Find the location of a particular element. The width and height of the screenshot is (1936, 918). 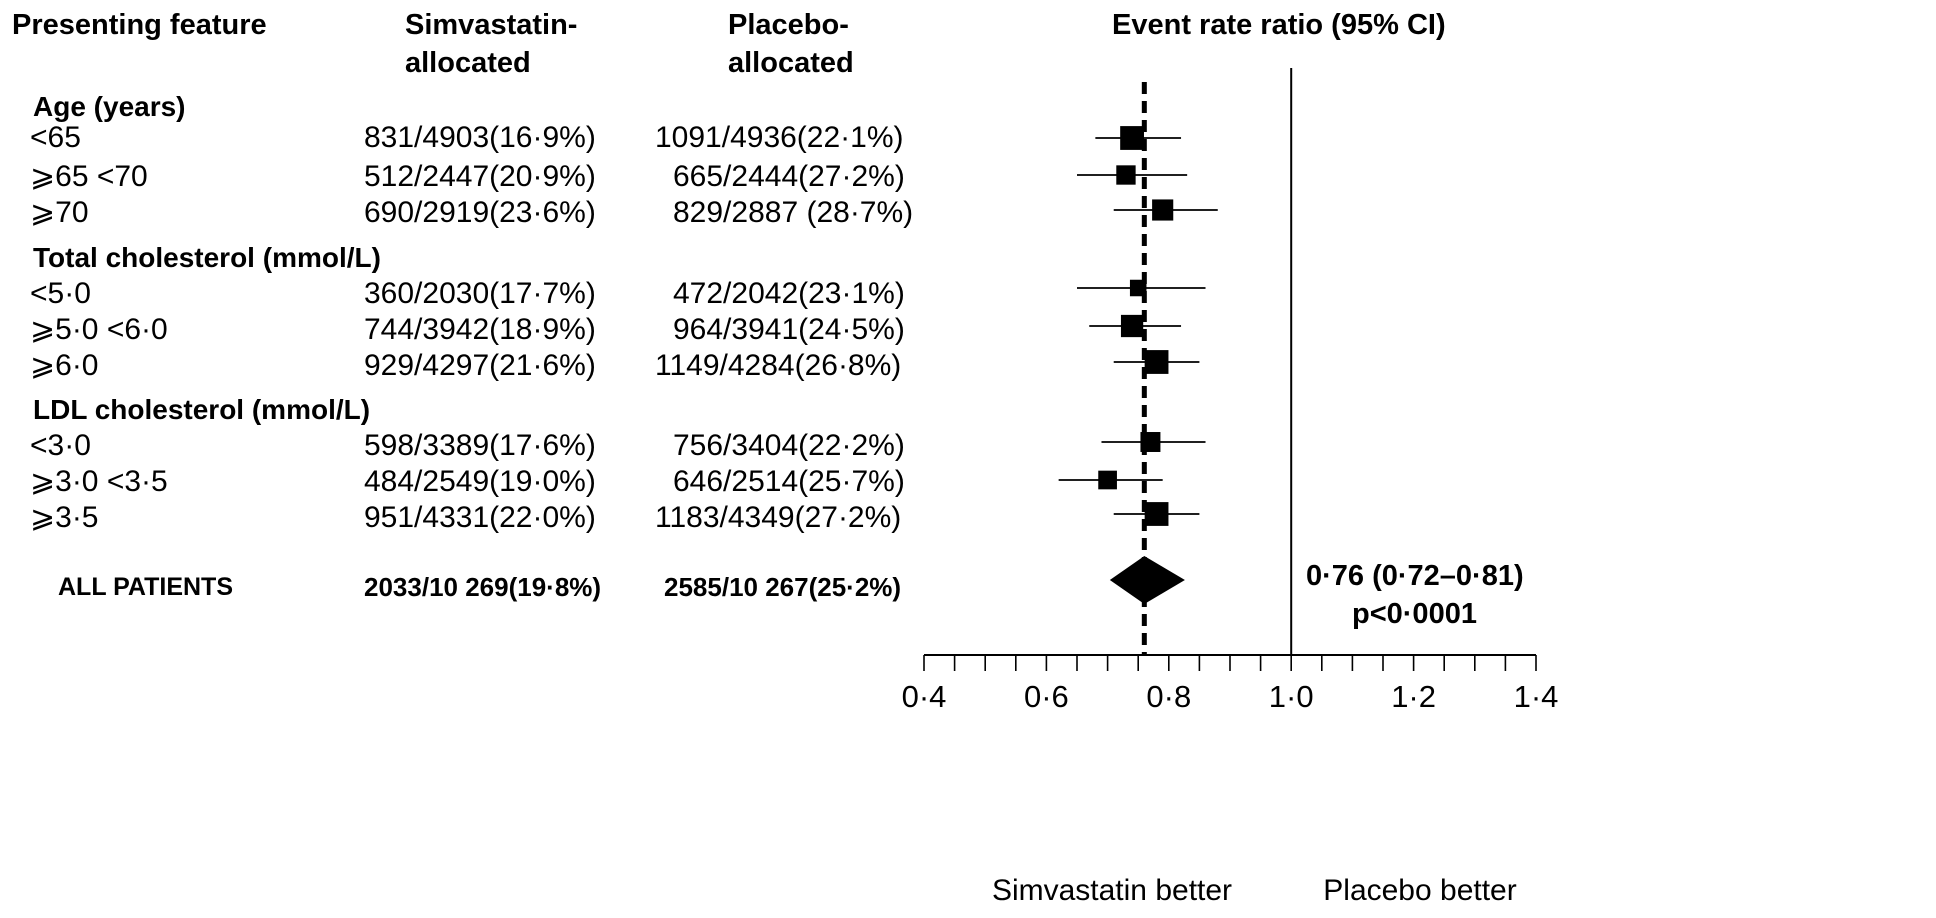

x-tick-label: 1·4 is located at coordinates (1536, 696).